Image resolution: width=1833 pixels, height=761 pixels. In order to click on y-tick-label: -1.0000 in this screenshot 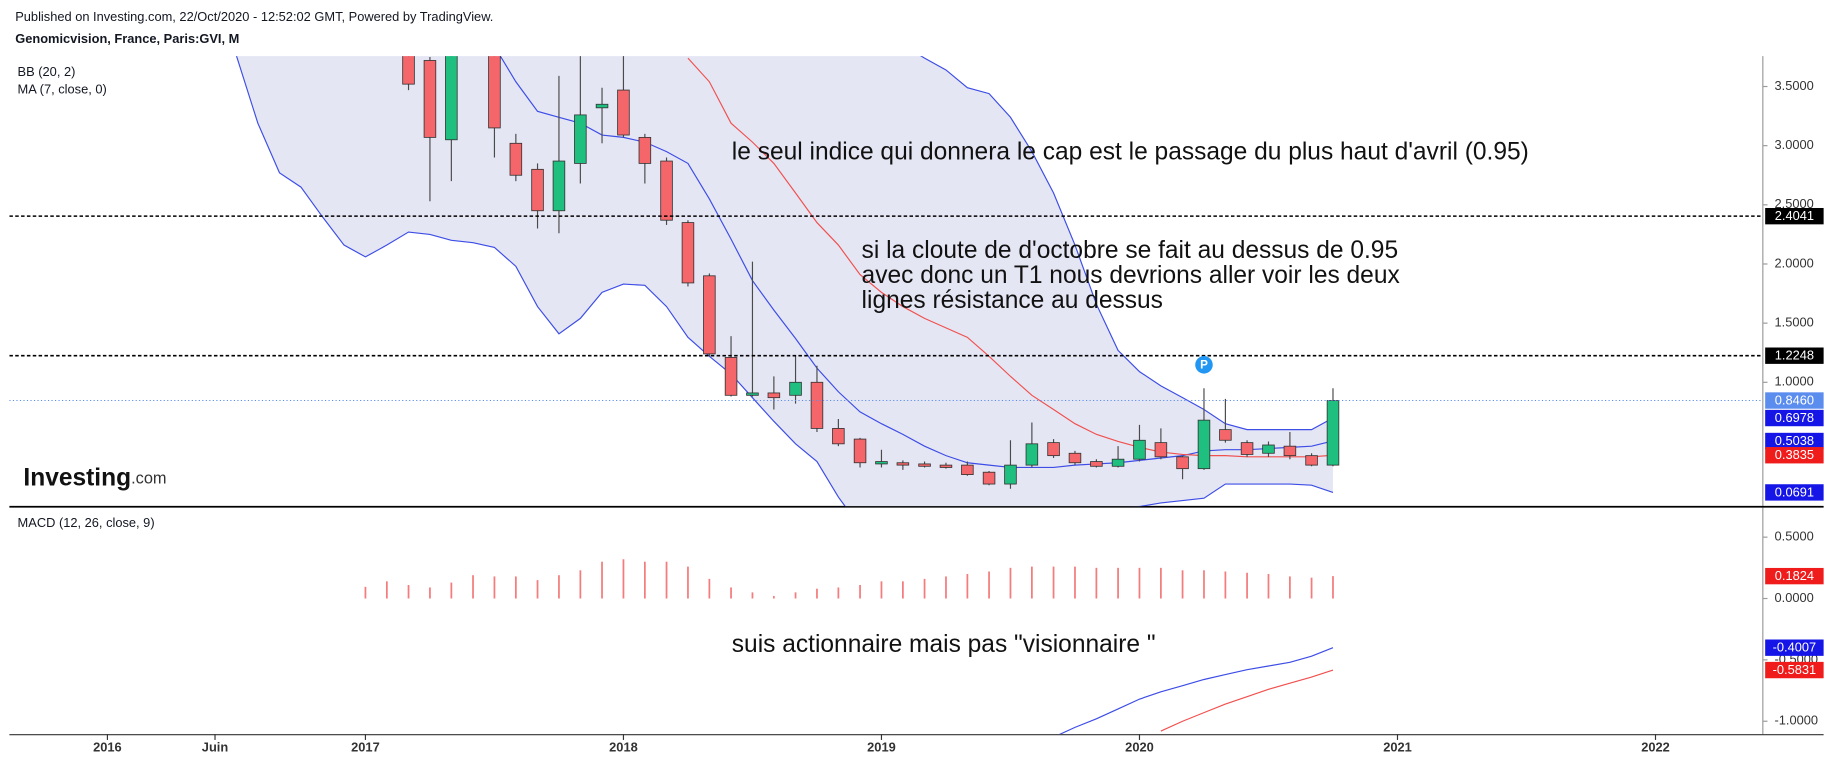, I will do `click(1797, 720)`.